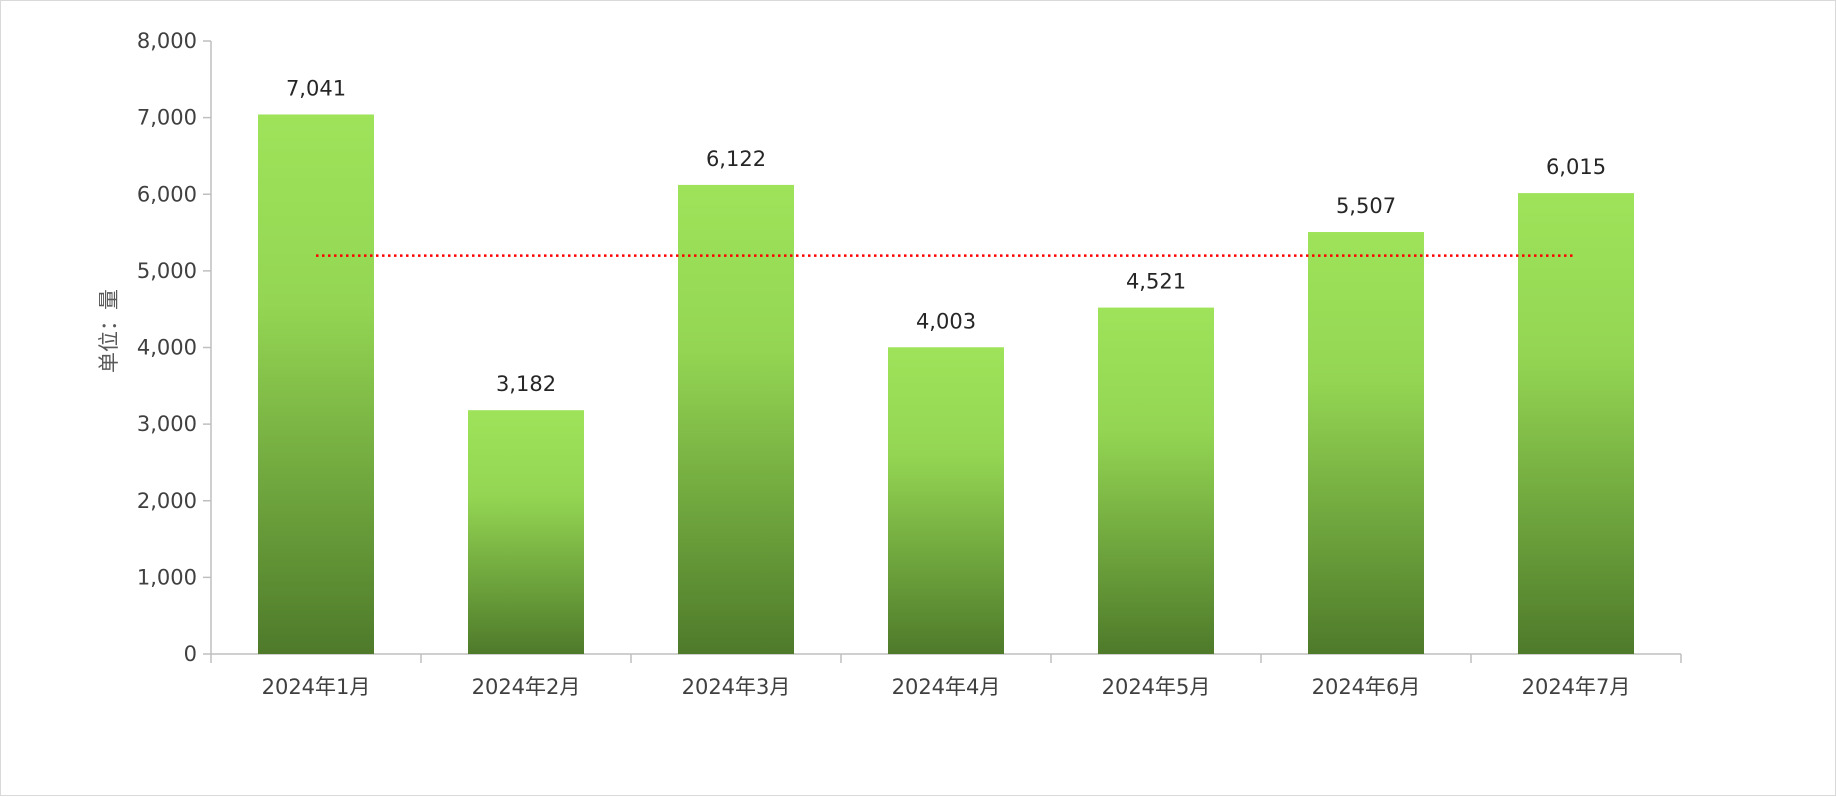  Describe the element at coordinates (1366, 206) in the screenshot. I see `data-label: 5,507` at that location.